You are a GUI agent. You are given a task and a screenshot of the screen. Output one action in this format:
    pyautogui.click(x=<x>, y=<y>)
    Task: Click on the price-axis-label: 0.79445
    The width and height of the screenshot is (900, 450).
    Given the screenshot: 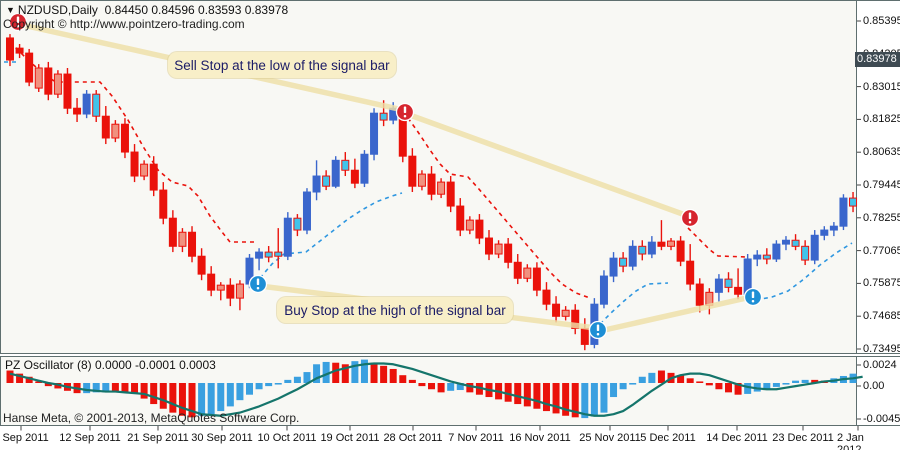 What is the action you would take?
    pyautogui.click(x=881, y=185)
    